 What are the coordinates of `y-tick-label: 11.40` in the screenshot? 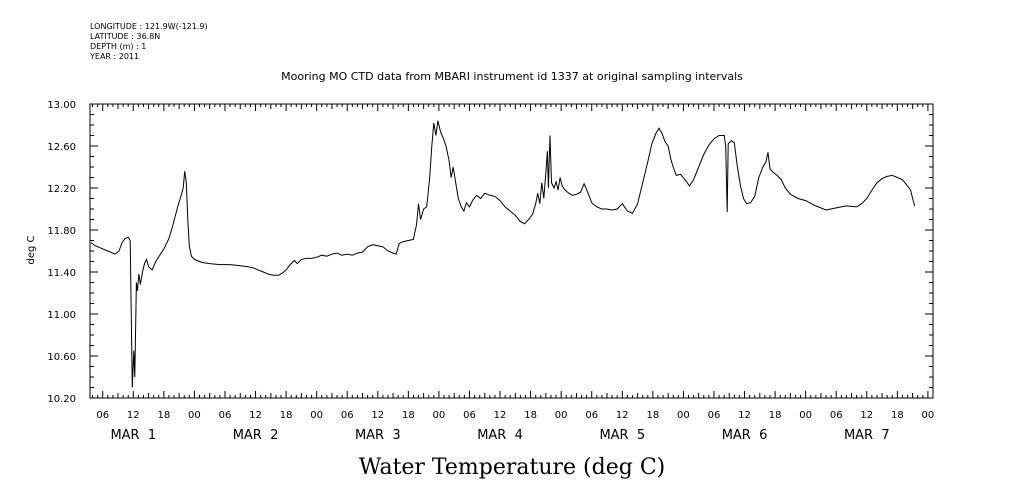 It's located at (61, 273).